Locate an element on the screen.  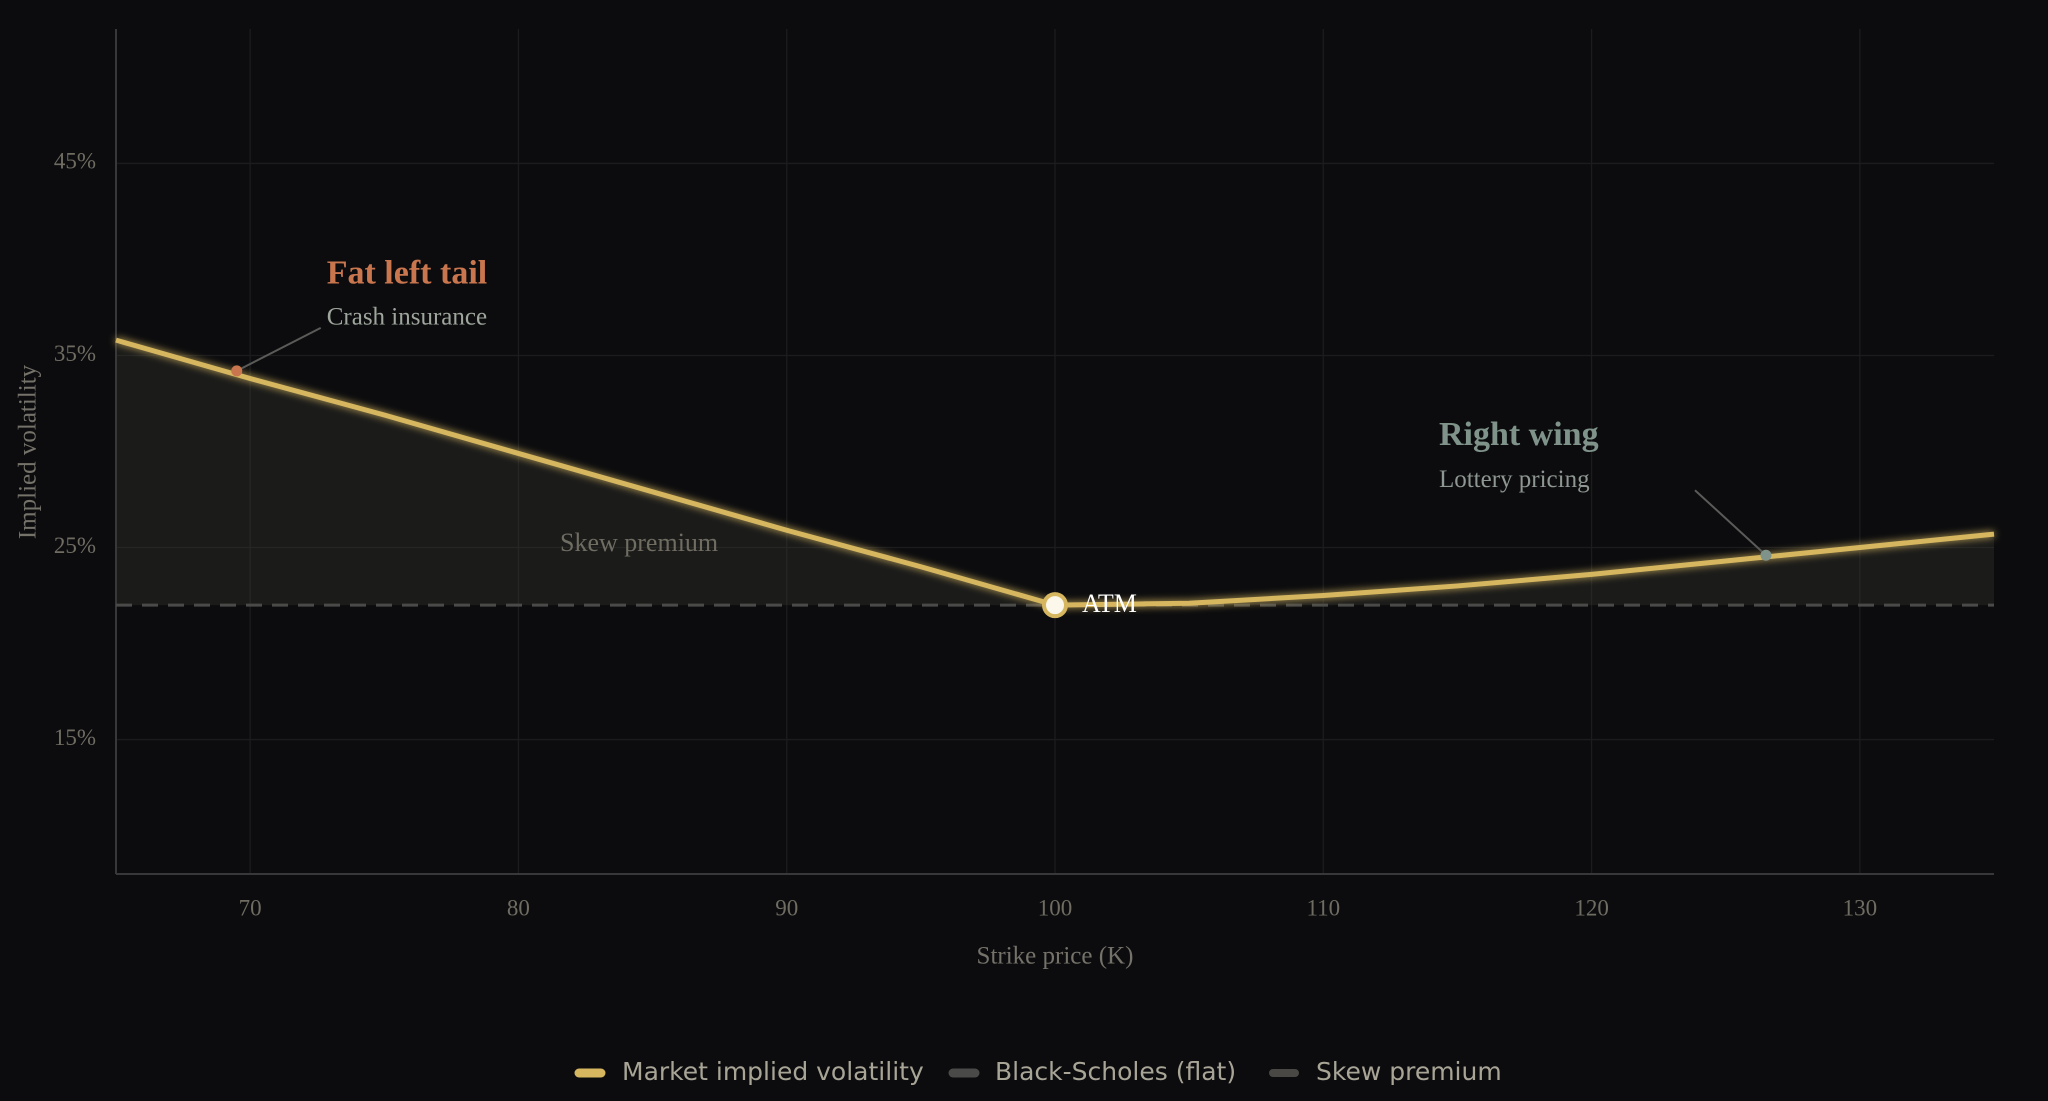
legend-item: Skew premium is located at coordinates (1385, 1071).